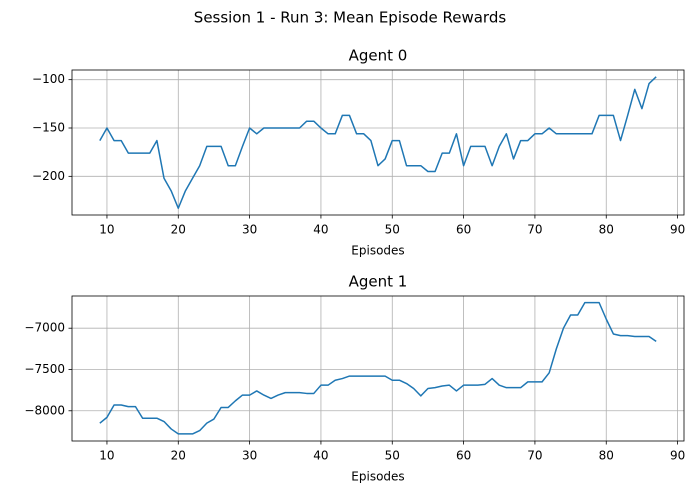  I want to click on axes-title: Agent 1, so click(378, 282).